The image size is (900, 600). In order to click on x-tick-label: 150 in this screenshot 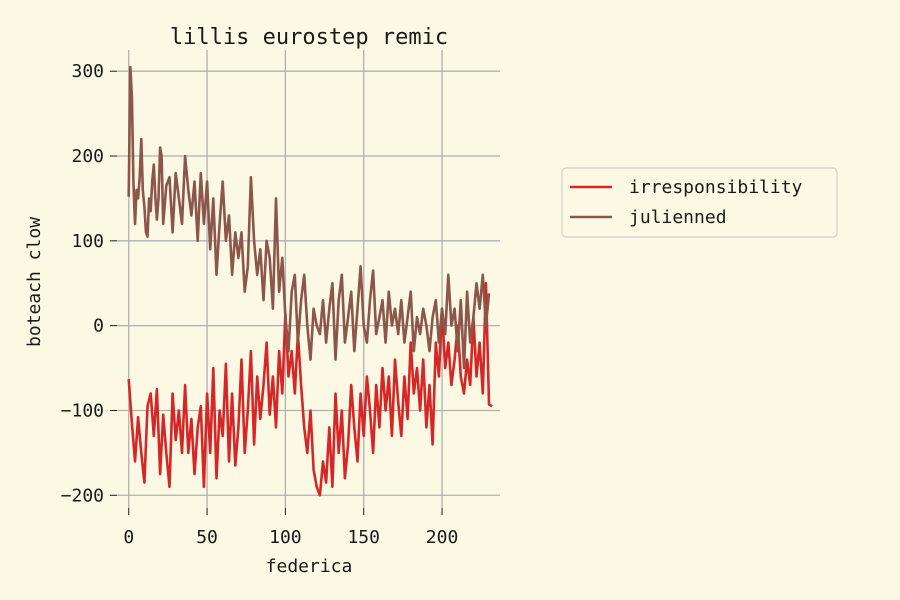, I will do `click(363, 537)`.